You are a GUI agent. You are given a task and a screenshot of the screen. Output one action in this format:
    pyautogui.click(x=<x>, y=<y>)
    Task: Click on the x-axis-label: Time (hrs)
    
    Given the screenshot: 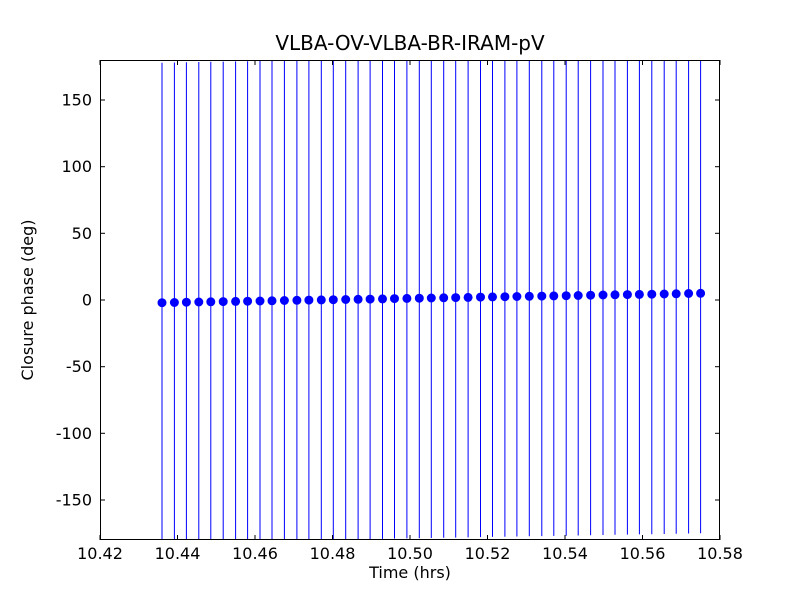 What is the action you would take?
    pyautogui.click(x=409, y=572)
    